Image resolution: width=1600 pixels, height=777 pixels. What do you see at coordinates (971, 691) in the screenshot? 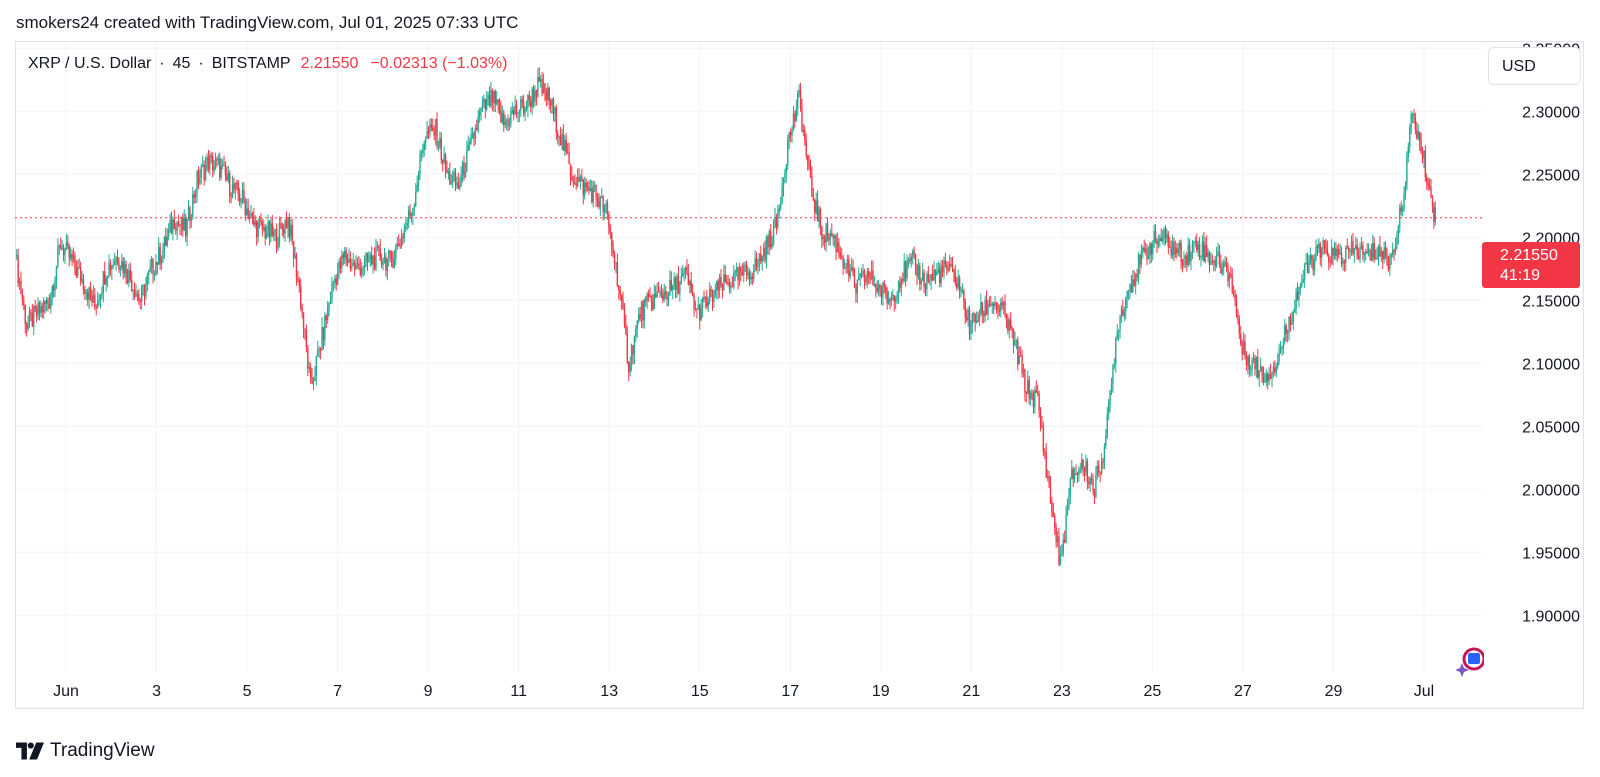
I see `x-tick-label: 21` at bounding box center [971, 691].